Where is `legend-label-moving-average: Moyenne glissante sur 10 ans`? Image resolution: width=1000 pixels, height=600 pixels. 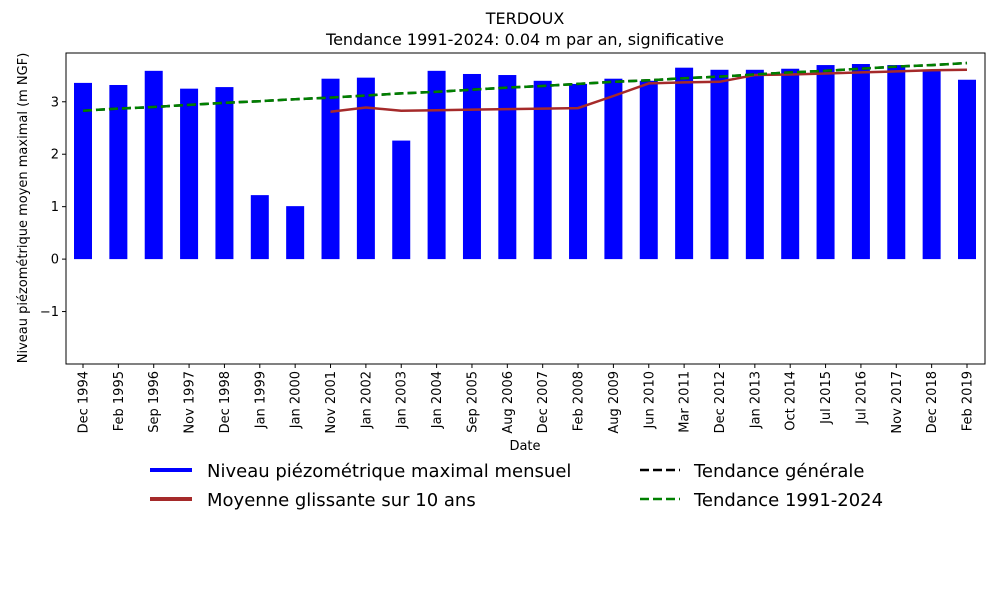 legend-label-moving-average: Moyenne glissante sur 10 ans is located at coordinates (341, 500).